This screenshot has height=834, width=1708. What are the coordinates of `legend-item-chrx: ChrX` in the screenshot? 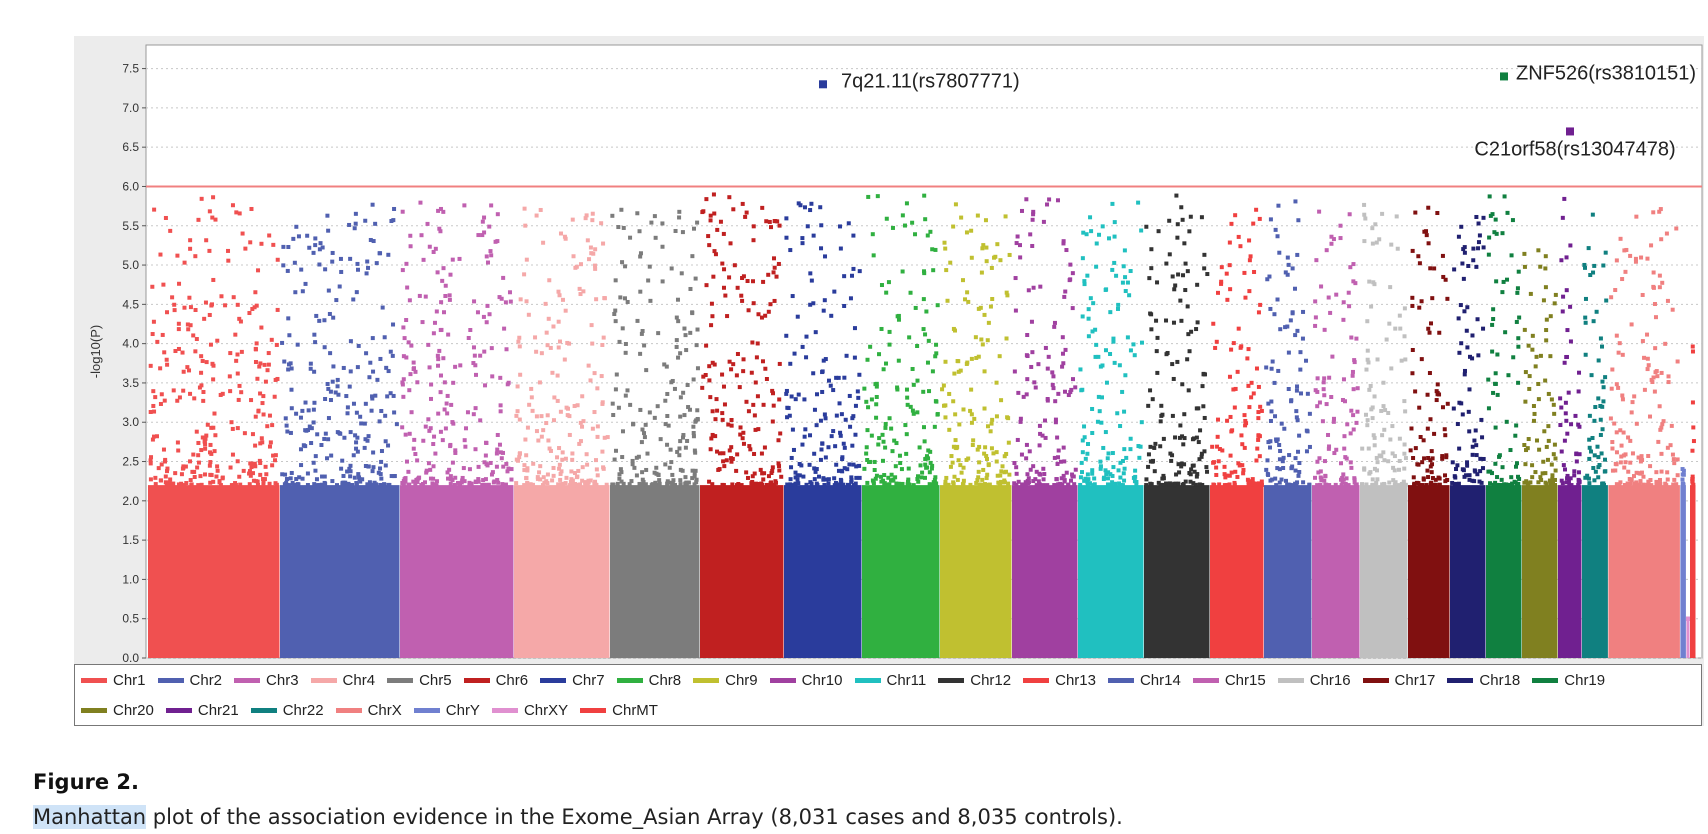 It's located at (368, 710).